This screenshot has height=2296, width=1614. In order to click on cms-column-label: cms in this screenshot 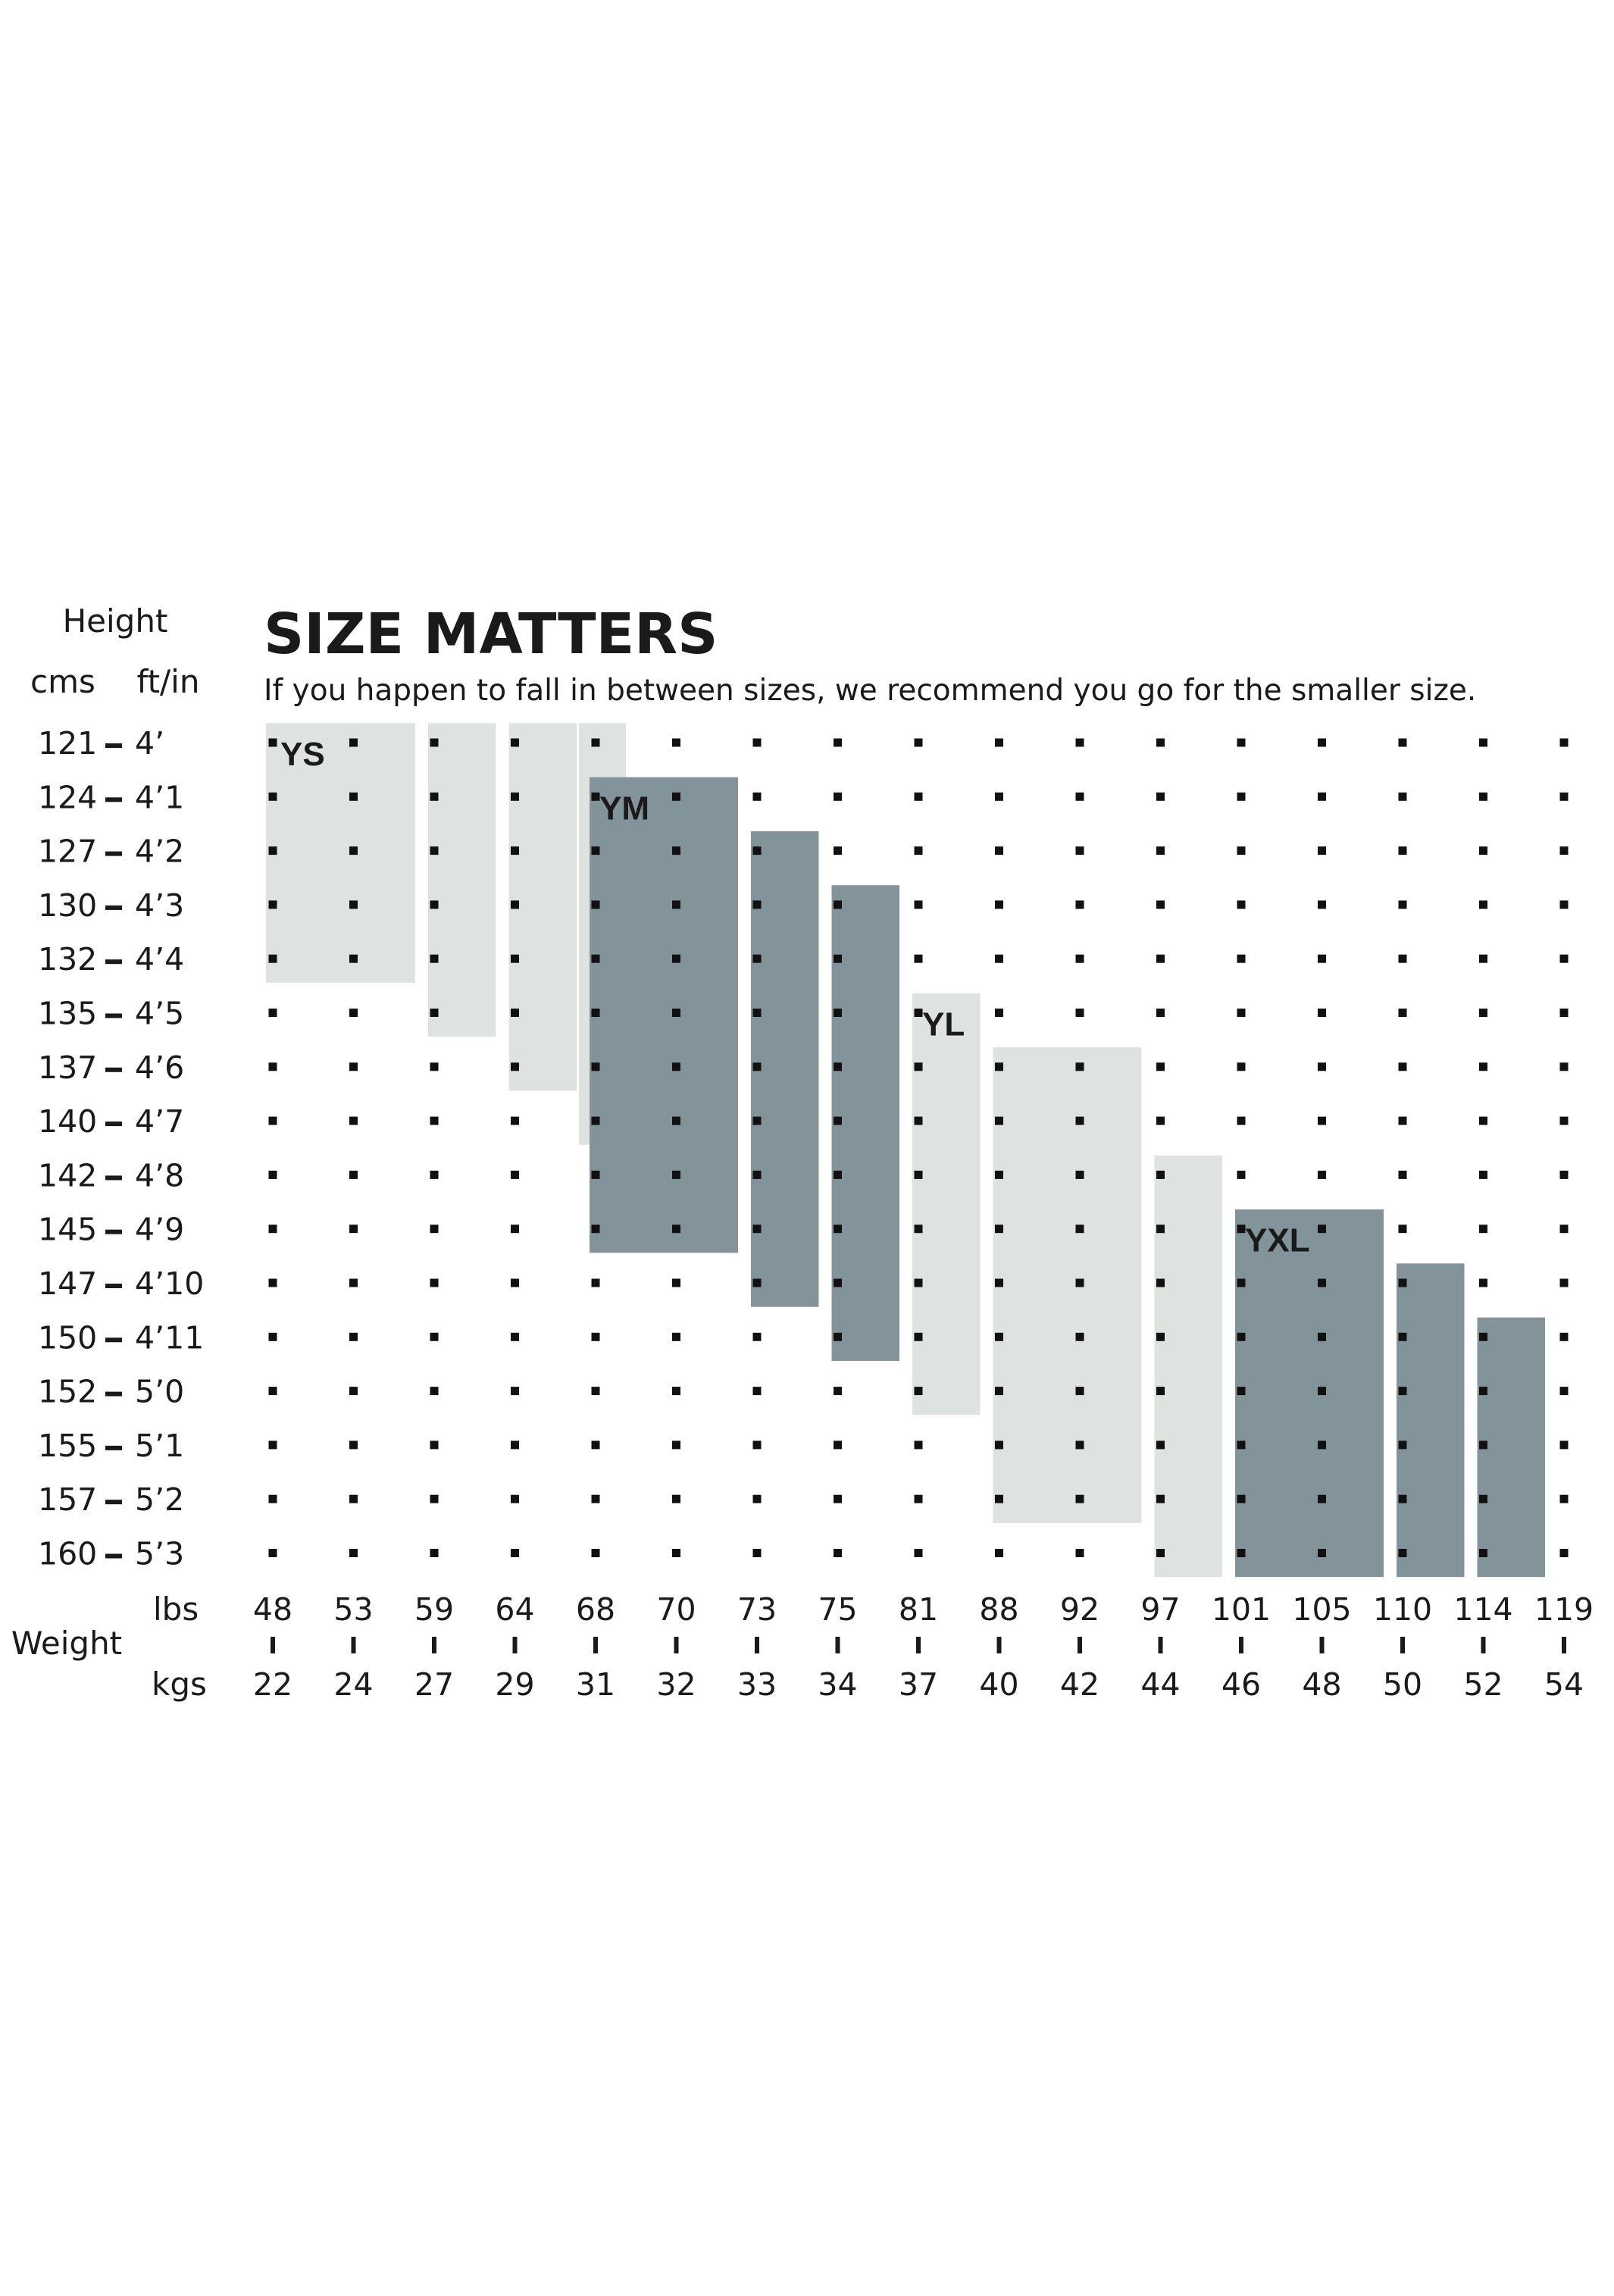, I will do `click(62, 682)`.